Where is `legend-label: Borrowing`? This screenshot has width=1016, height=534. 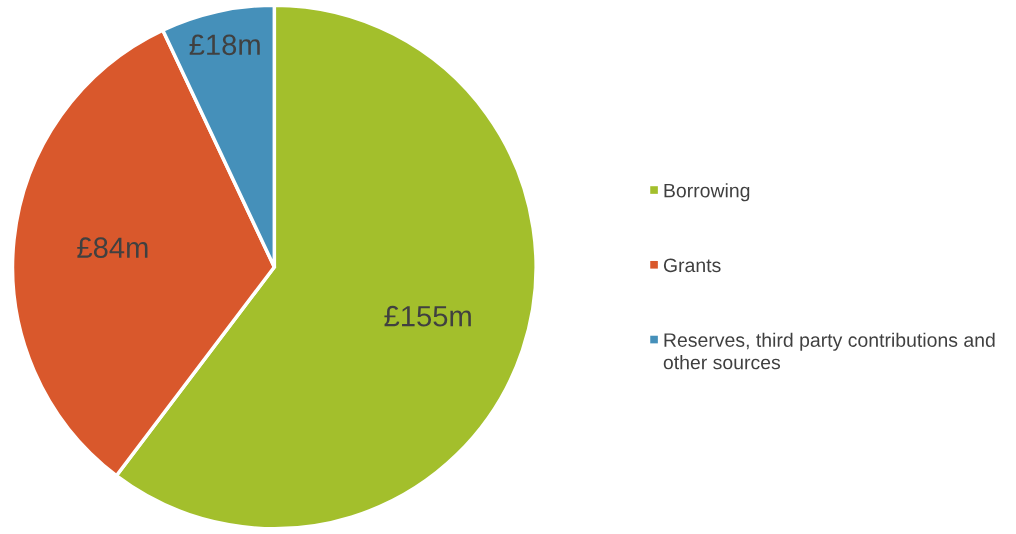
legend-label: Borrowing is located at coordinates (707, 192).